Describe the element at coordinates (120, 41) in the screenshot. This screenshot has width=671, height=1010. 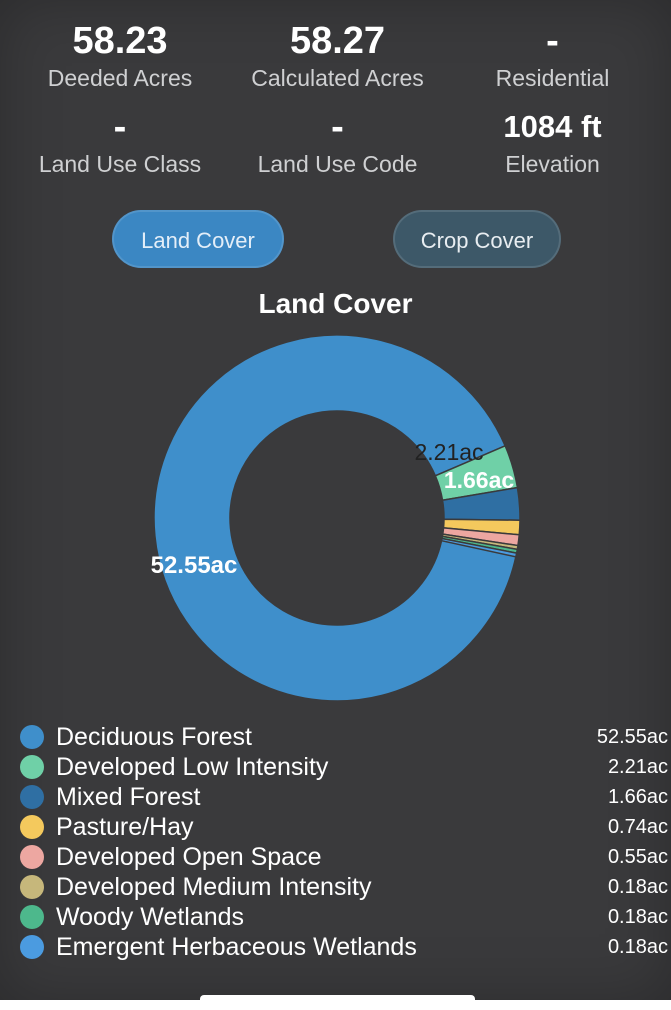
I see `deeded-acres-value: 58.23` at that location.